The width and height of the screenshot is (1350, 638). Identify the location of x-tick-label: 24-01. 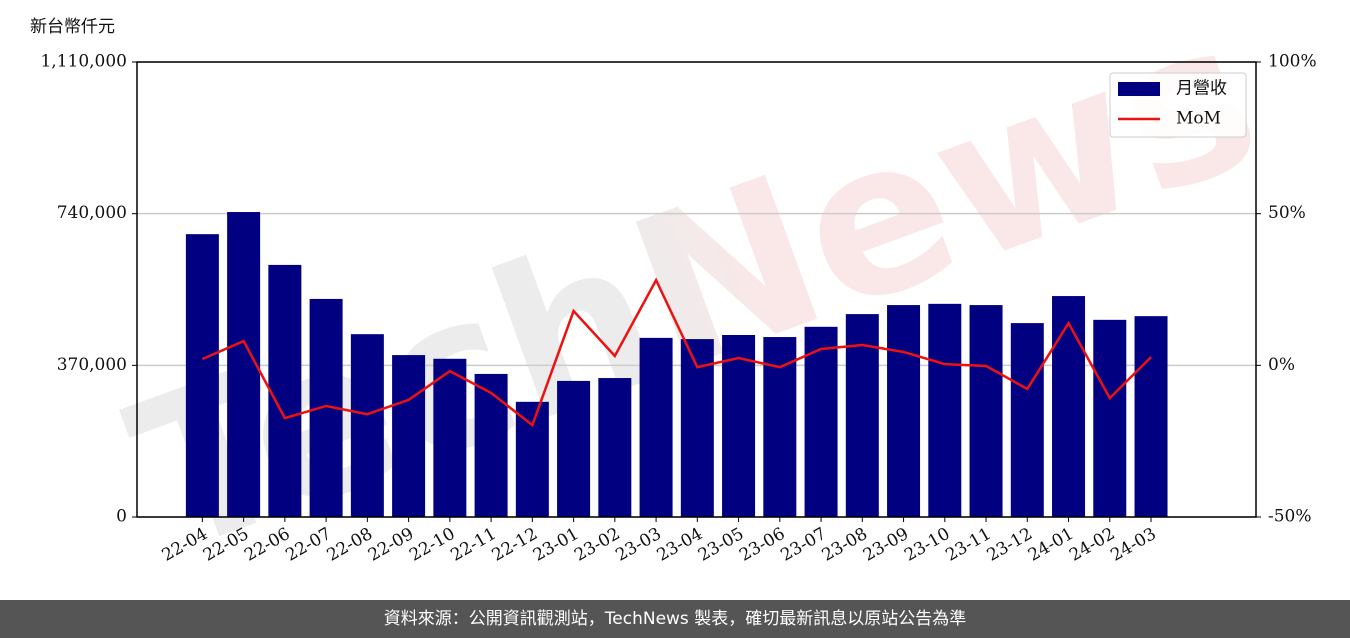
(1051, 545).